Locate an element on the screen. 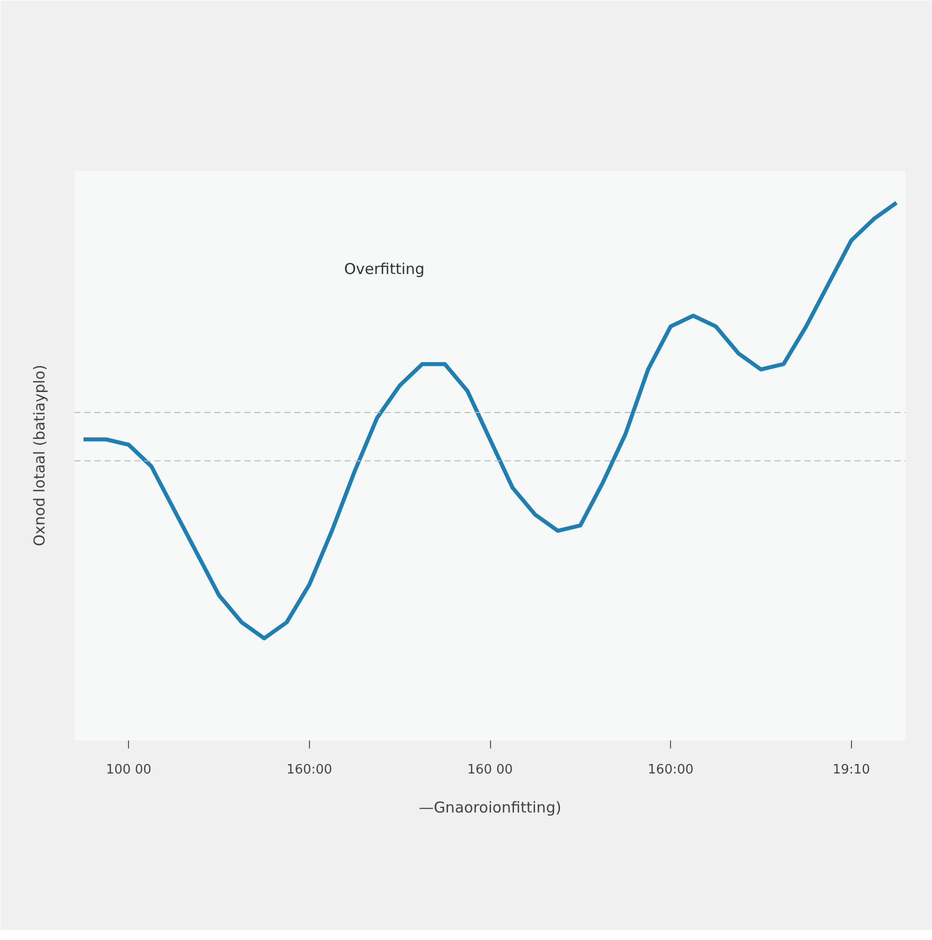  x-axis-title: —Gnaoroionfitting) is located at coordinates (490, 807).